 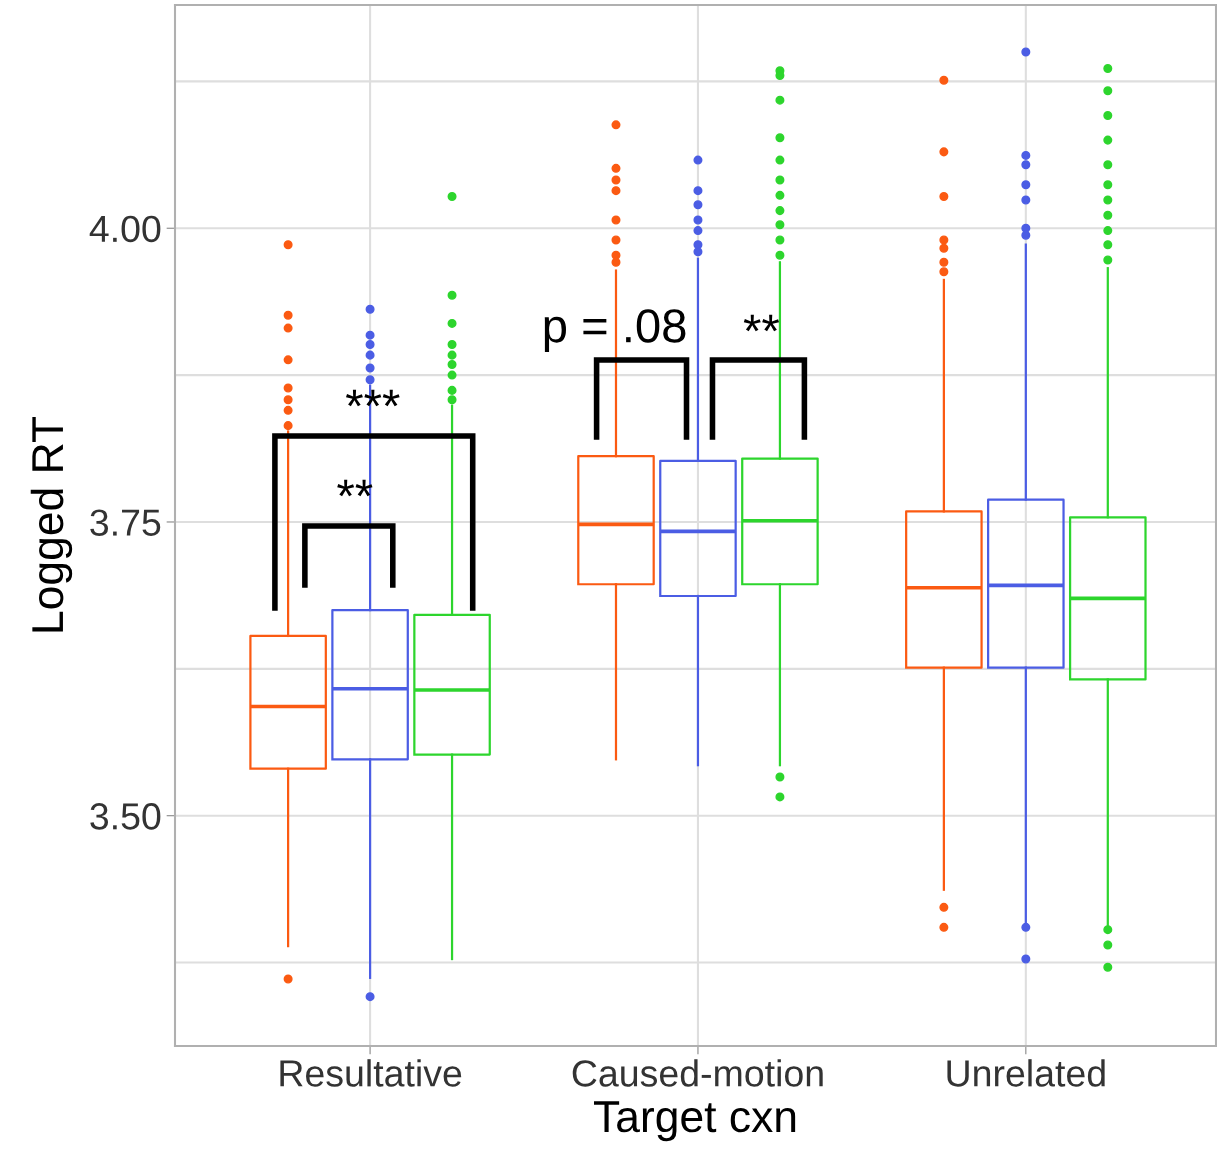 I want to click on y-tick-label: 4.00, so click(x=125, y=229).